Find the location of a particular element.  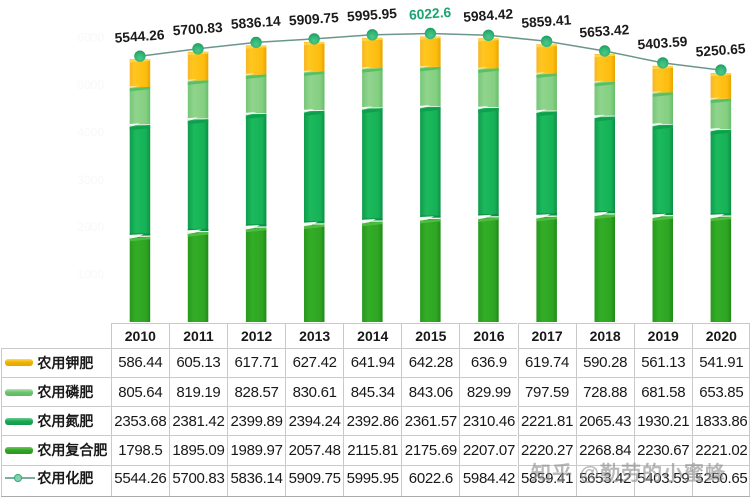

svg-text: 5909.75 is located at coordinates (313, 19).